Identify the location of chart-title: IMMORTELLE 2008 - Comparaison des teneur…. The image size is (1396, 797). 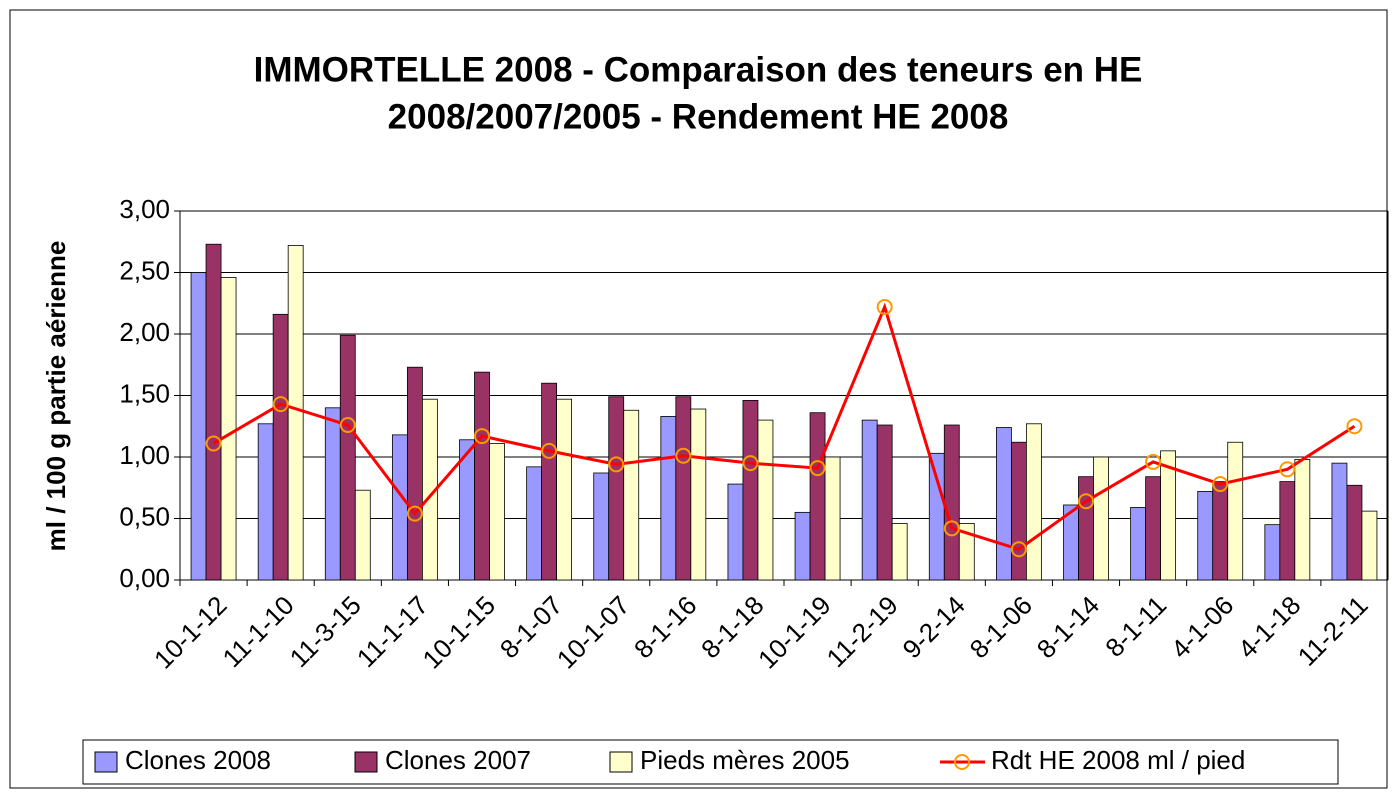
(698, 69).